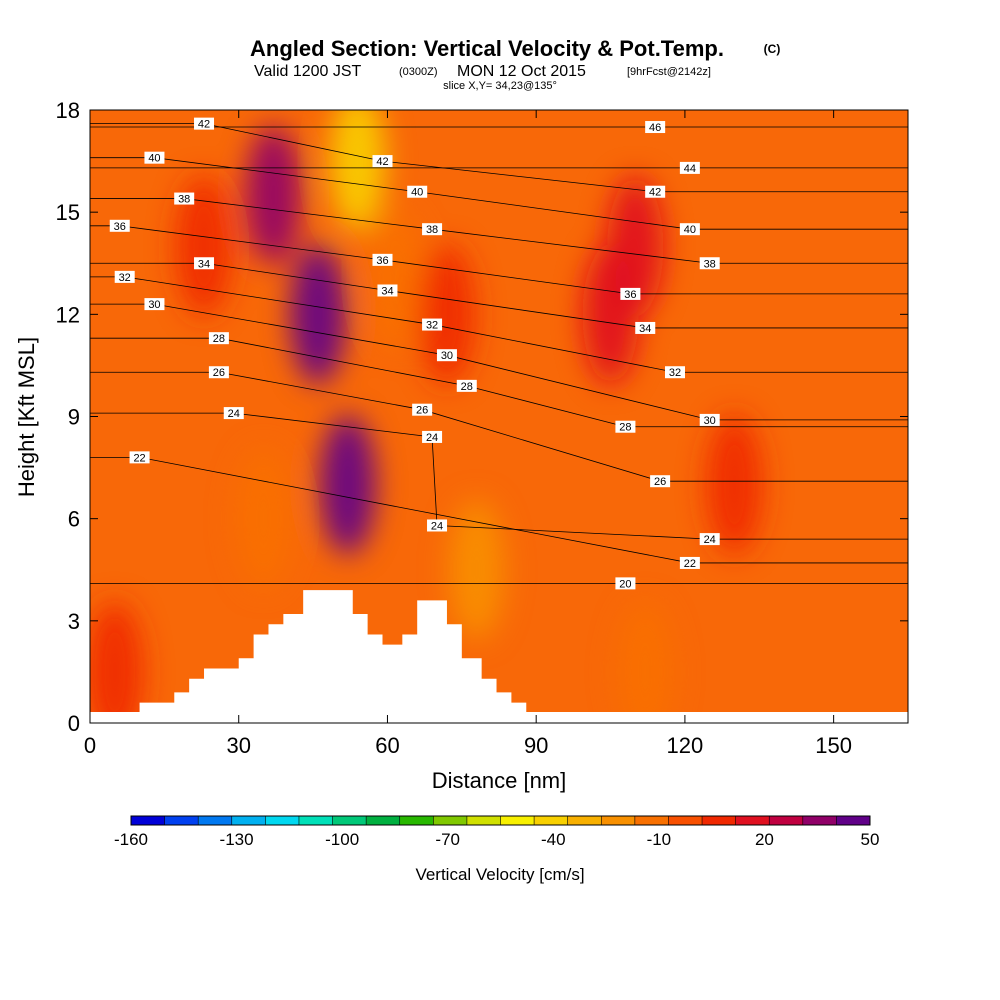  I want to click on y-tick-label: 6, so click(74, 519).